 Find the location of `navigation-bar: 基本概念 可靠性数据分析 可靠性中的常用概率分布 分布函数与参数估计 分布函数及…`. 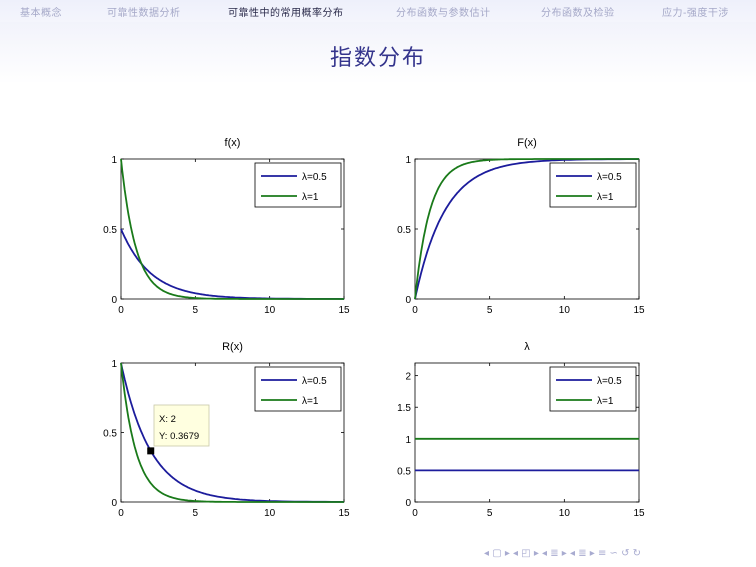

navigation-bar: 基本概念 可靠性数据分析 可靠性中的常用概率分布 分布函数与参数估计 分布函数及… is located at coordinates (378, 11).